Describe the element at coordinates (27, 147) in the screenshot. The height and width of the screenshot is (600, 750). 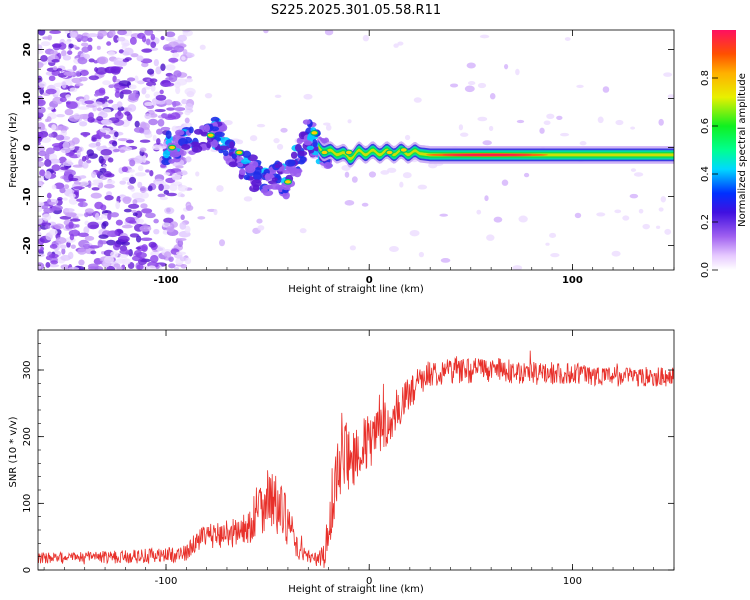
I see `spec-ytick-label: 0` at that location.